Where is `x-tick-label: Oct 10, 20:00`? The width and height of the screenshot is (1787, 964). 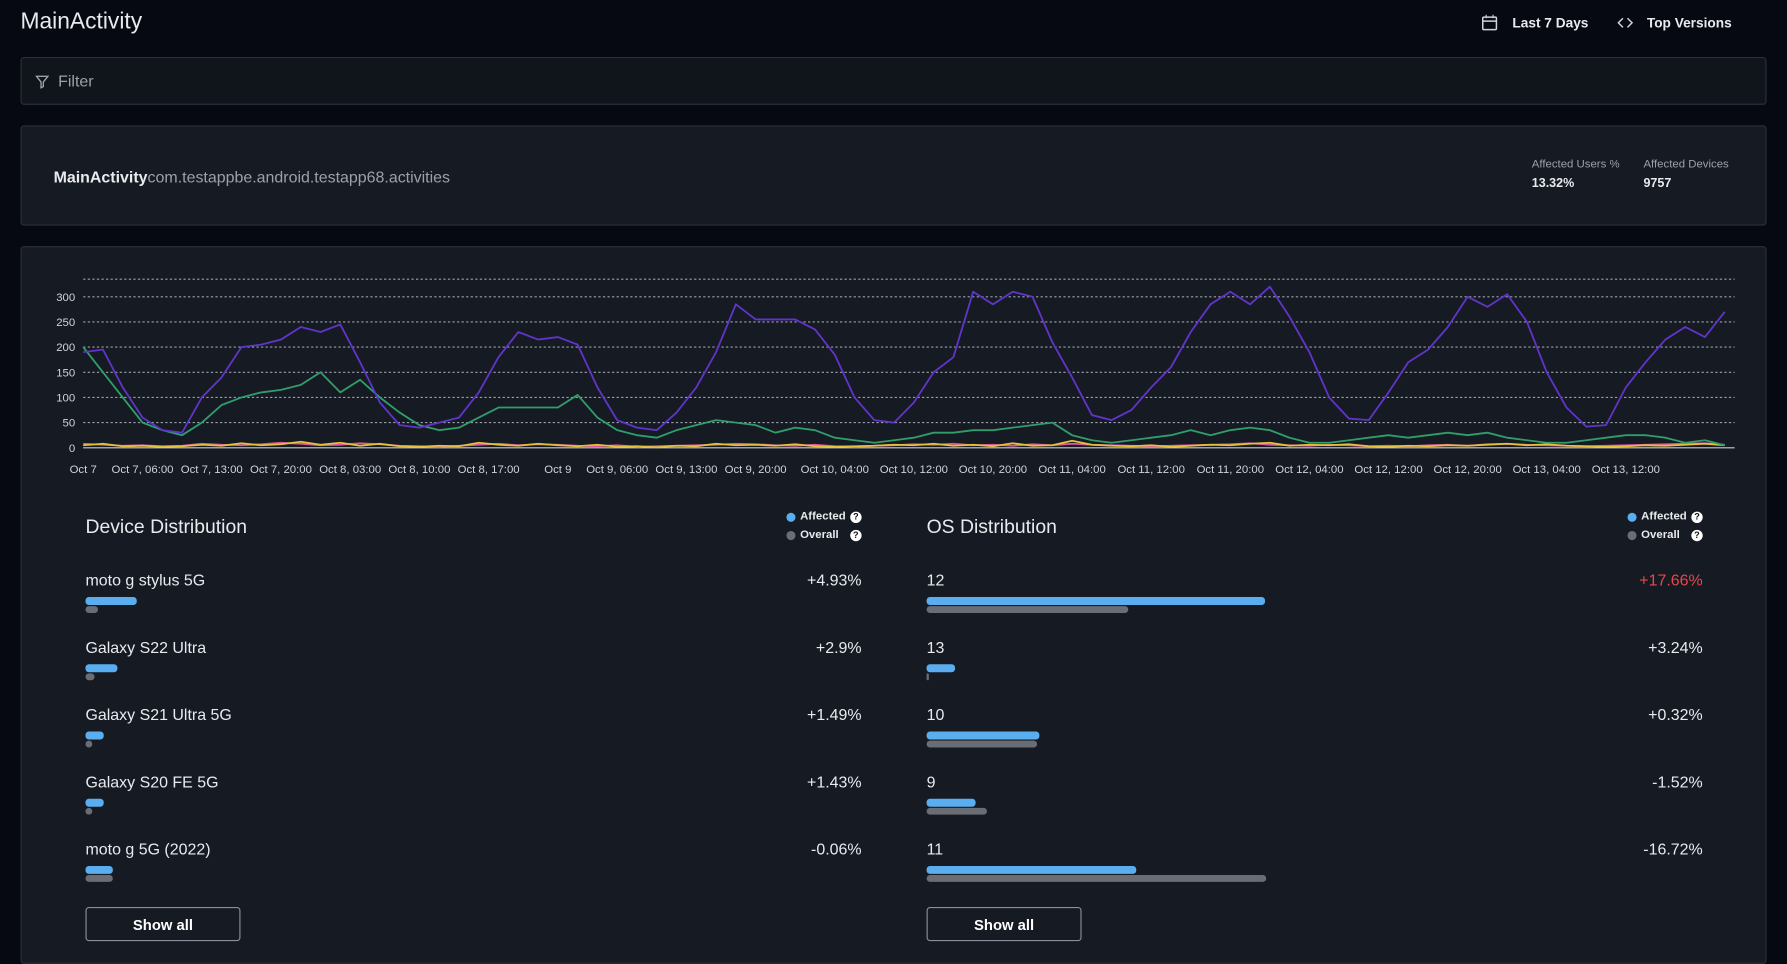 x-tick-label: Oct 10, 20:00 is located at coordinates (993, 470).